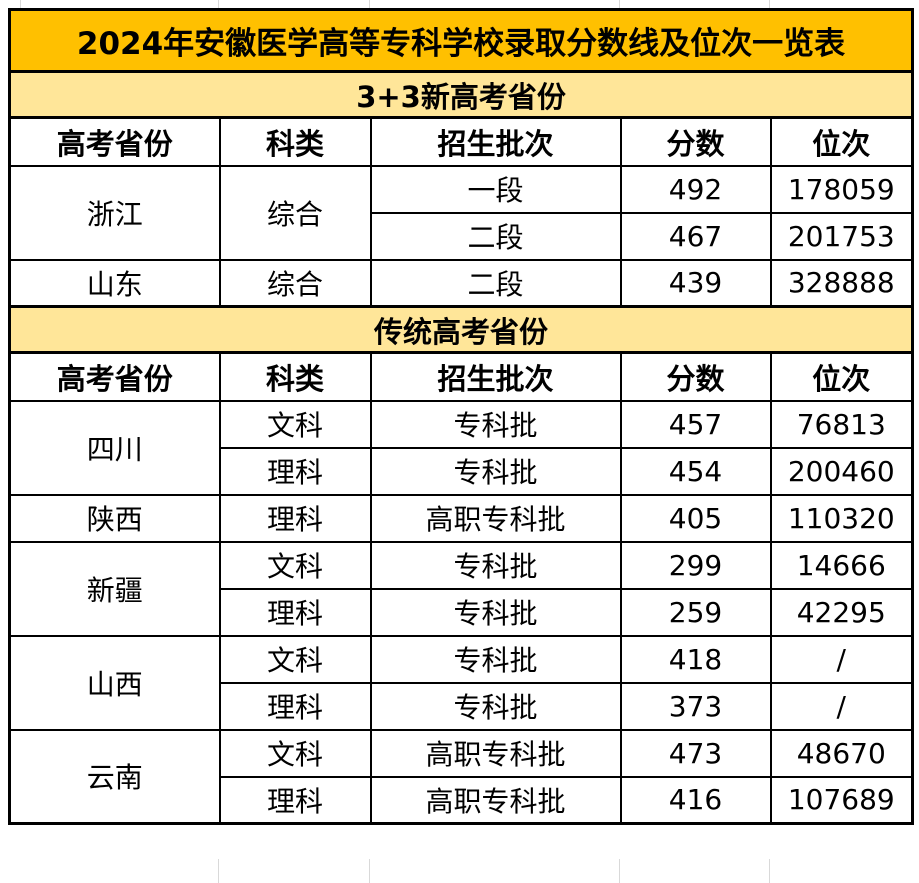  I want to click on cell-rank: 48670, so click(841, 753).